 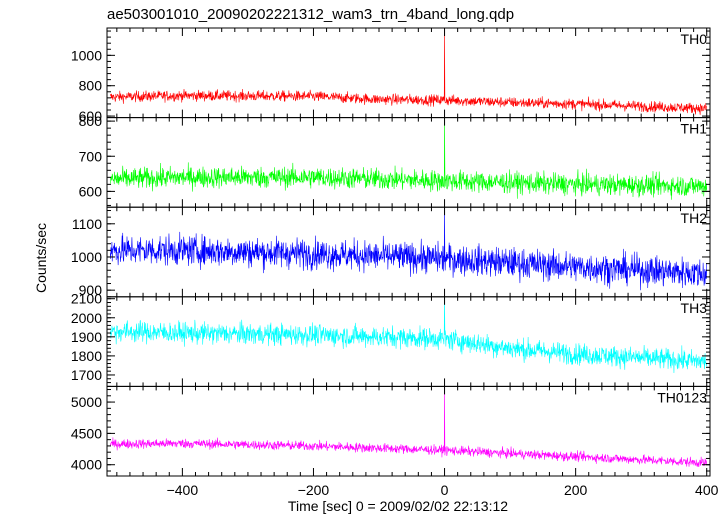 I want to click on x-tick-label: −400, so click(x=183, y=490).